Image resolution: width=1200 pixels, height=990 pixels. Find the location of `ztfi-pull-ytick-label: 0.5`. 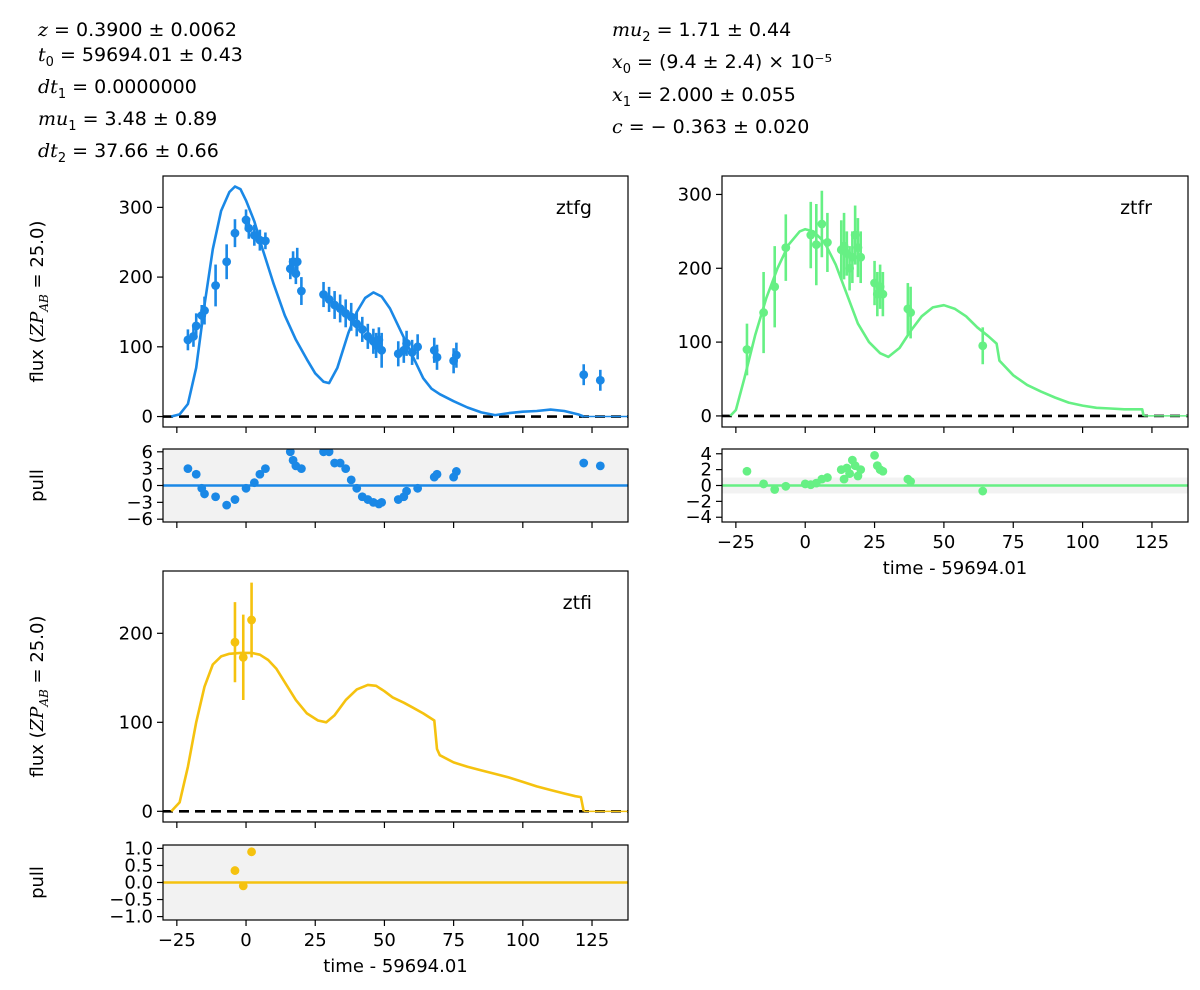

ztfi-pull-ytick-label: 0.5 is located at coordinates (138, 865).